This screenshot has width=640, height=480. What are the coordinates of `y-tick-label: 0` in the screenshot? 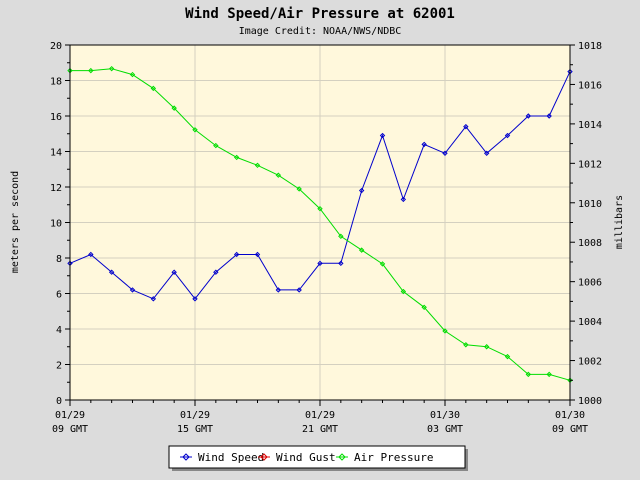 It's located at (59, 401).